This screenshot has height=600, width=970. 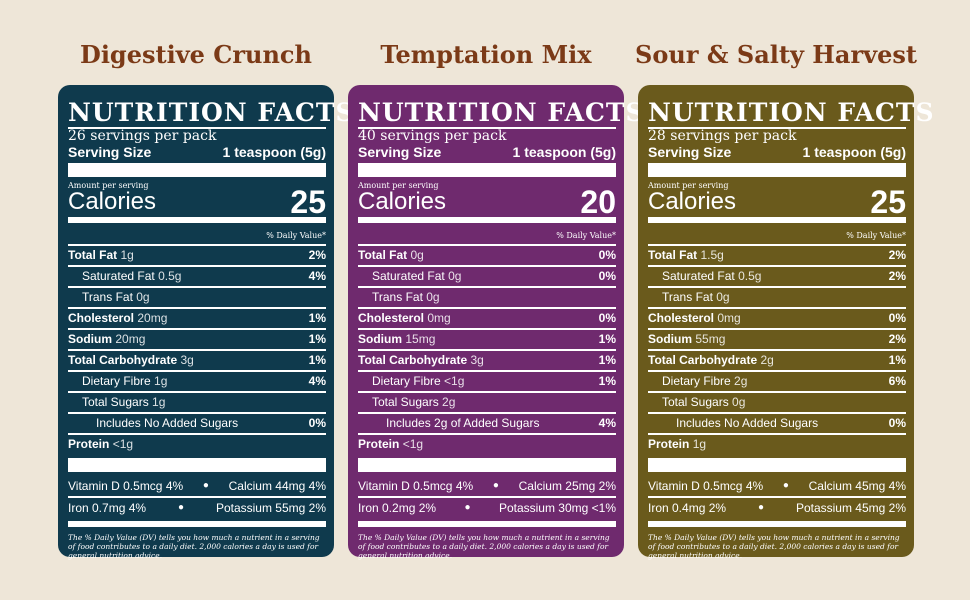 I want to click on product-title: Sour & Salty Harvest, so click(x=776, y=54).